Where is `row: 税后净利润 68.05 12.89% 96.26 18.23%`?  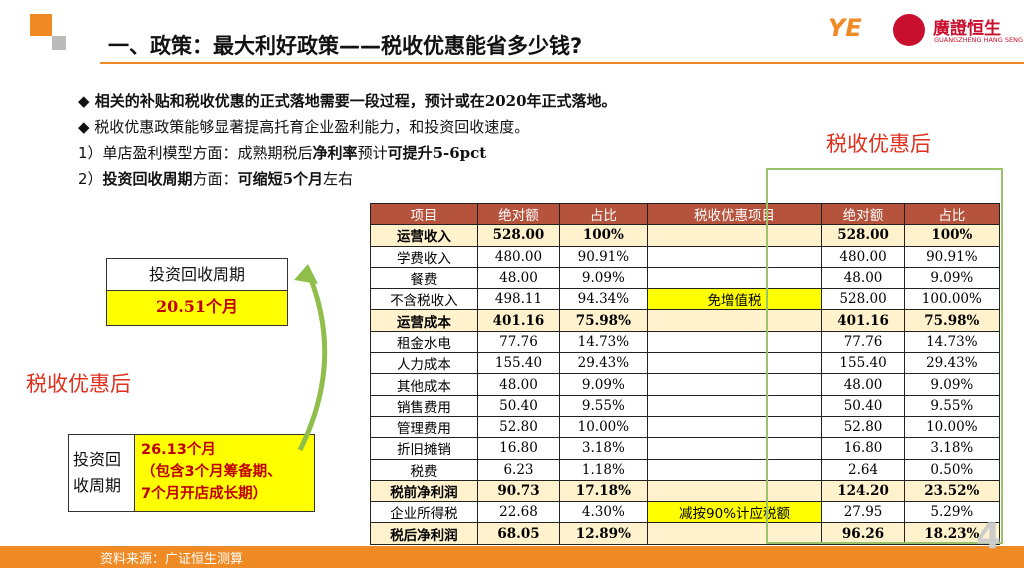
row: 税后净利润 68.05 12.89% 96.26 18.23% is located at coordinates (685, 533).